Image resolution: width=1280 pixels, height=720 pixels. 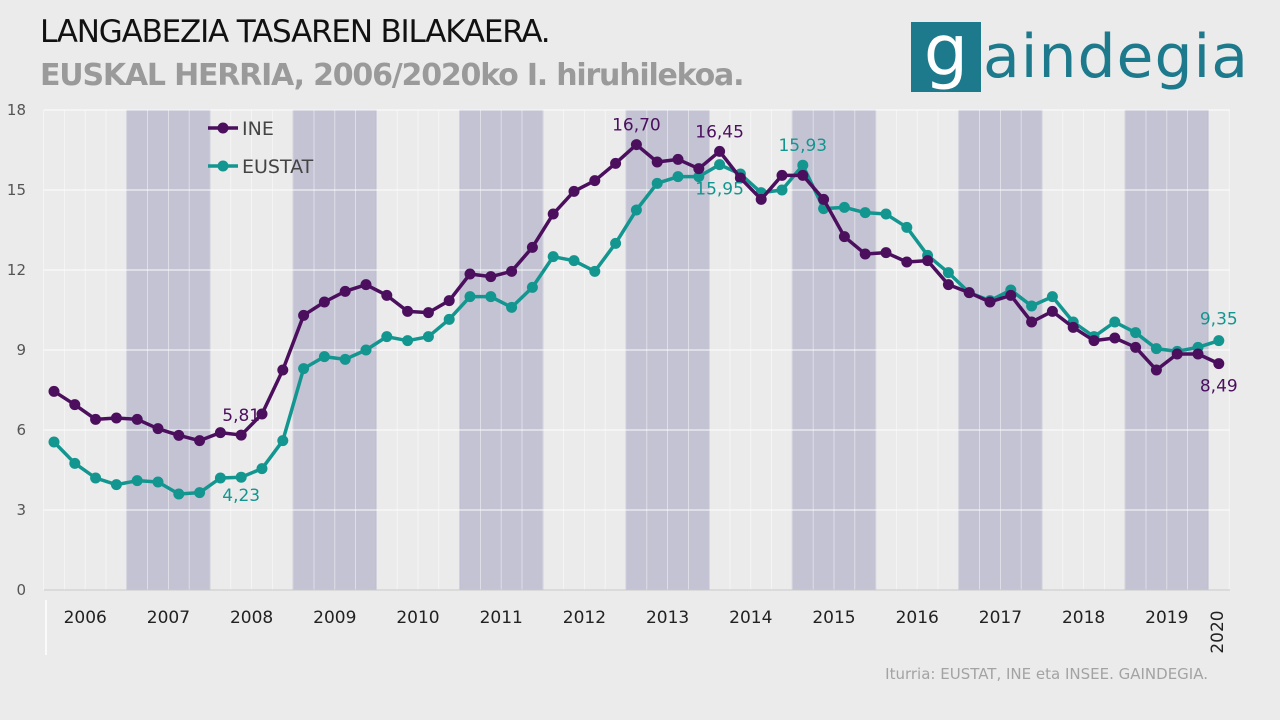 I want to click on y-tick-label: 18, so click(x=16, y=110).